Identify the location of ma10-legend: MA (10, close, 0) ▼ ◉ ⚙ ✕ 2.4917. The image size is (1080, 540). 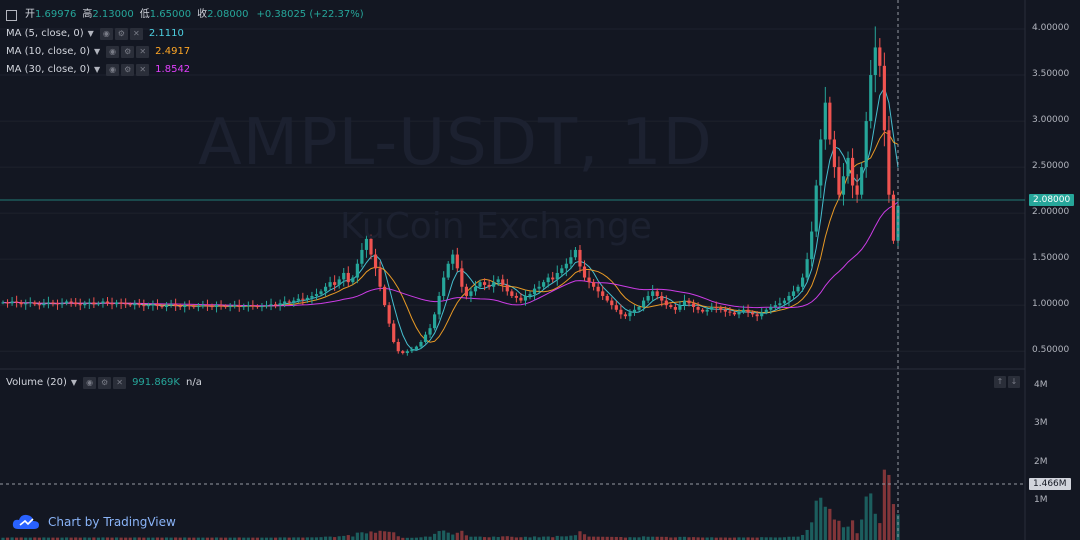
(98, 52).